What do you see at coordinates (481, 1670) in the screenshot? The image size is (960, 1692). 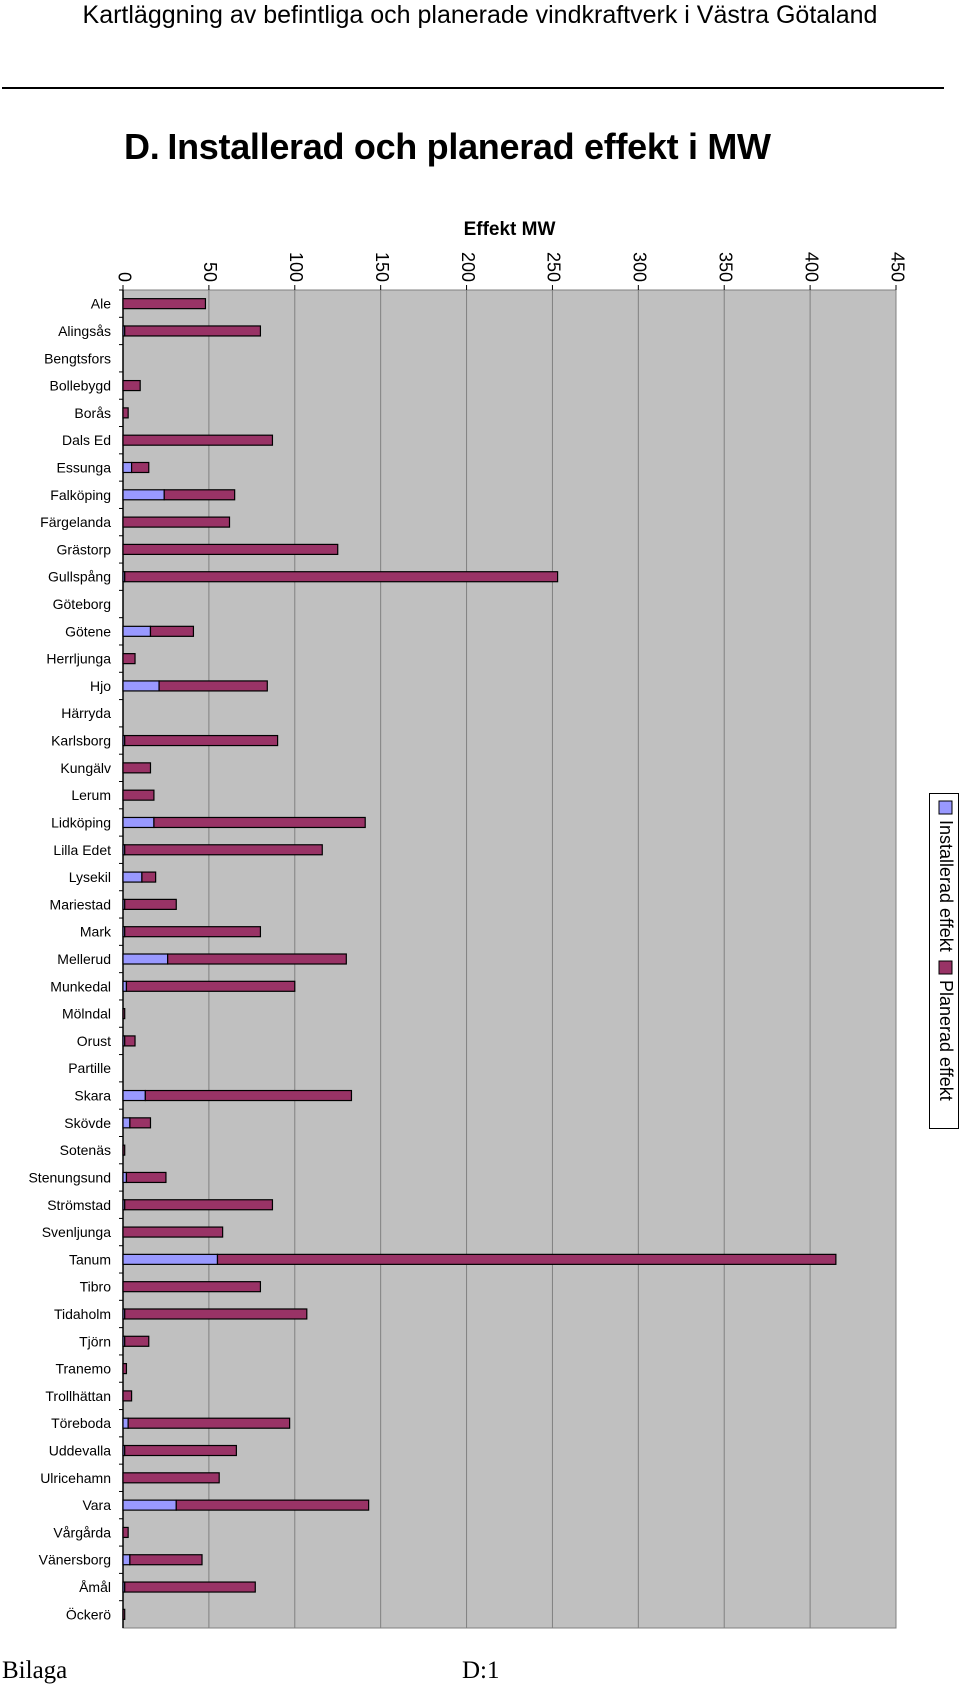 I see `footer-page-number: D:1` at bounding box center [481, 1670].